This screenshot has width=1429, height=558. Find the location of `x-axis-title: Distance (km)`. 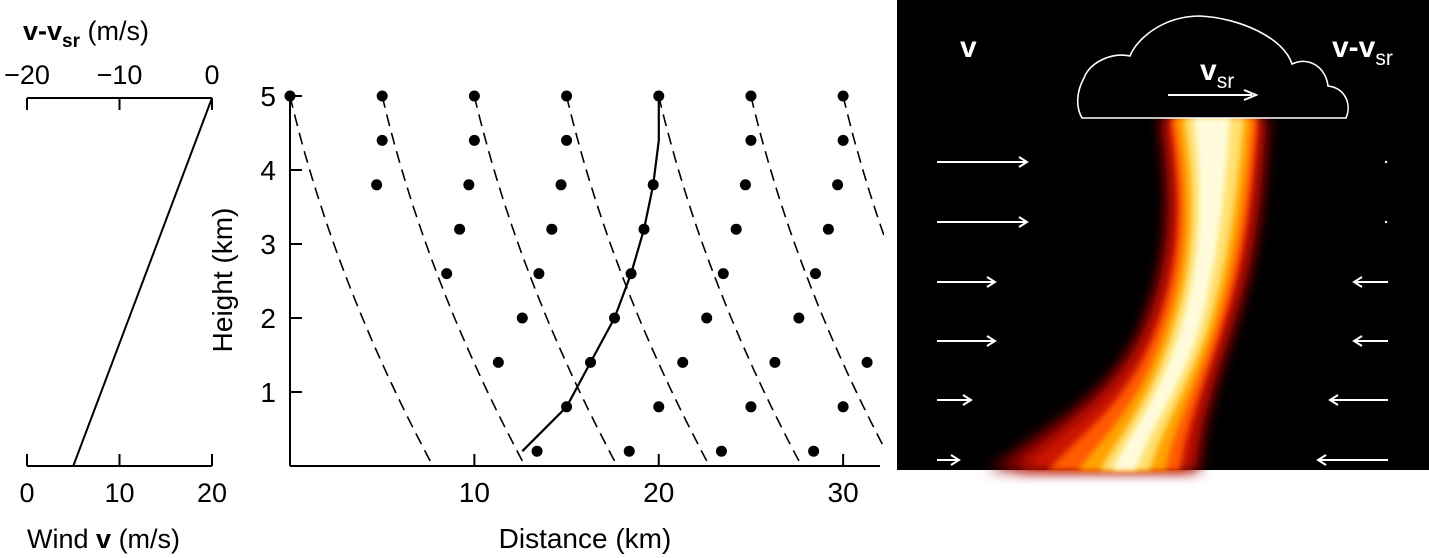

x-axis-title: Distance (km) is located at coordinates (585, 538).